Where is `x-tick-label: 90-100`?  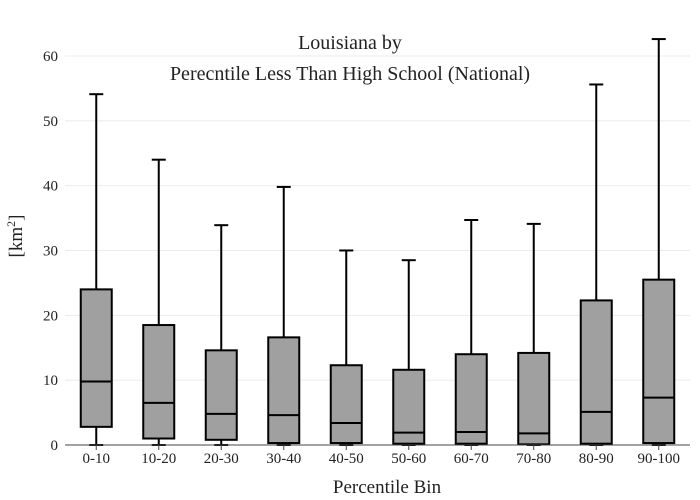 x-tick-label: 90-100 is located at coordinates (659, 459).